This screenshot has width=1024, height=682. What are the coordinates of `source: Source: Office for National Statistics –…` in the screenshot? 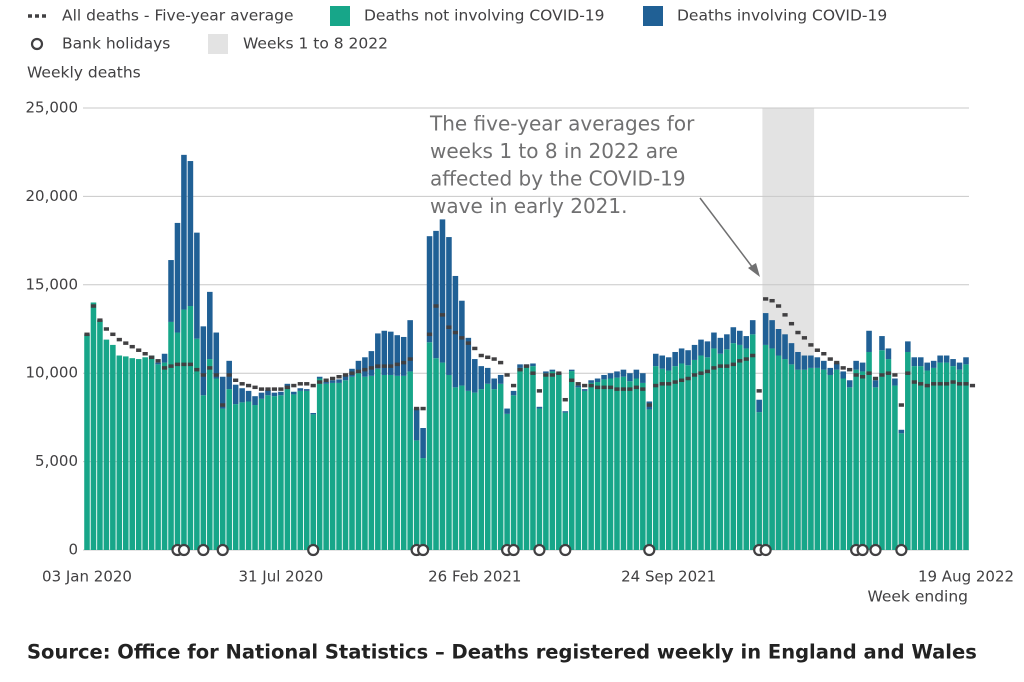 It's located at (502, 652).